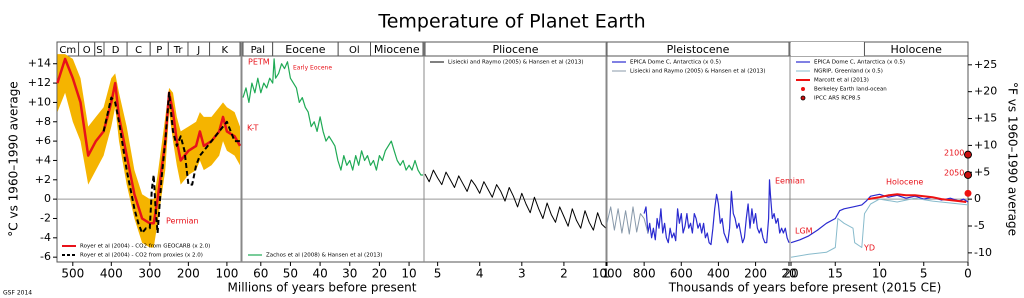  What do you see at coordinates (290, 274) in the screenshot?
I see `x-tick-label: 50` at bounding box center [290, 274].